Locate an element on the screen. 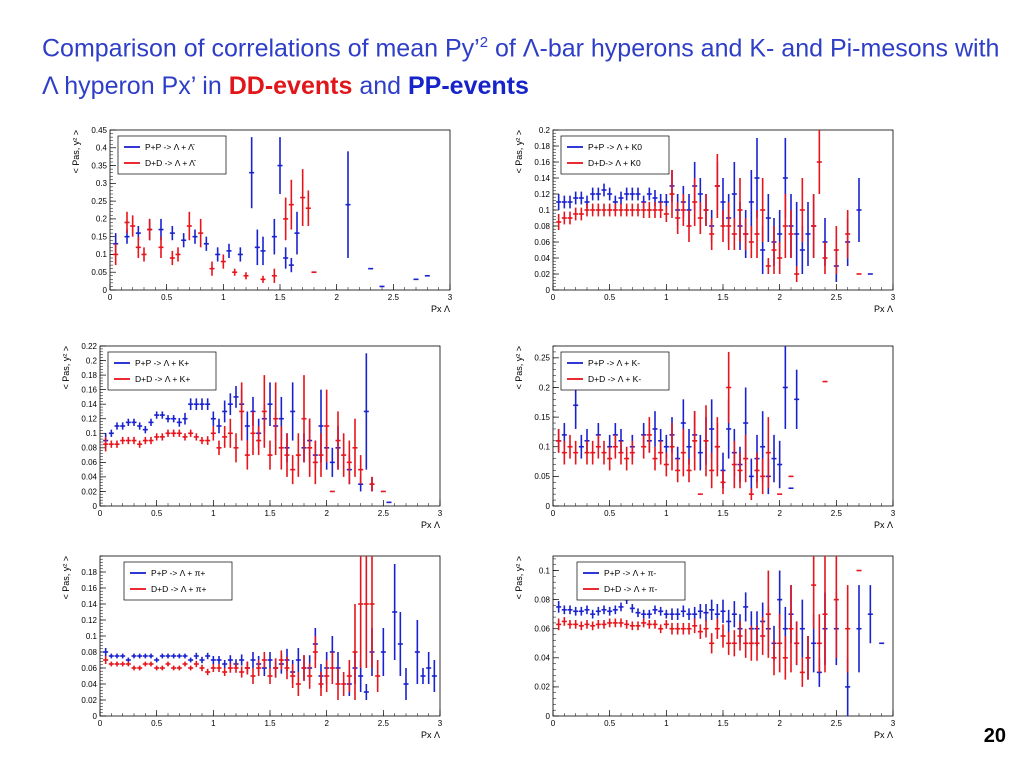  x-axis-title: Px Λ is located at coordinates (430, 525).